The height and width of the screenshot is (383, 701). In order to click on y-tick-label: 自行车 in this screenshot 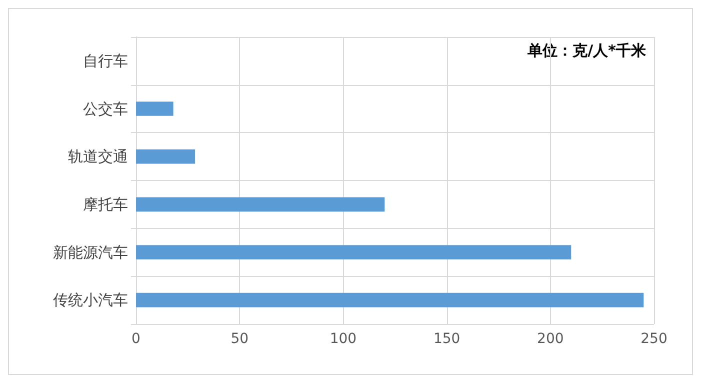, I will do `click(105, 61)`.